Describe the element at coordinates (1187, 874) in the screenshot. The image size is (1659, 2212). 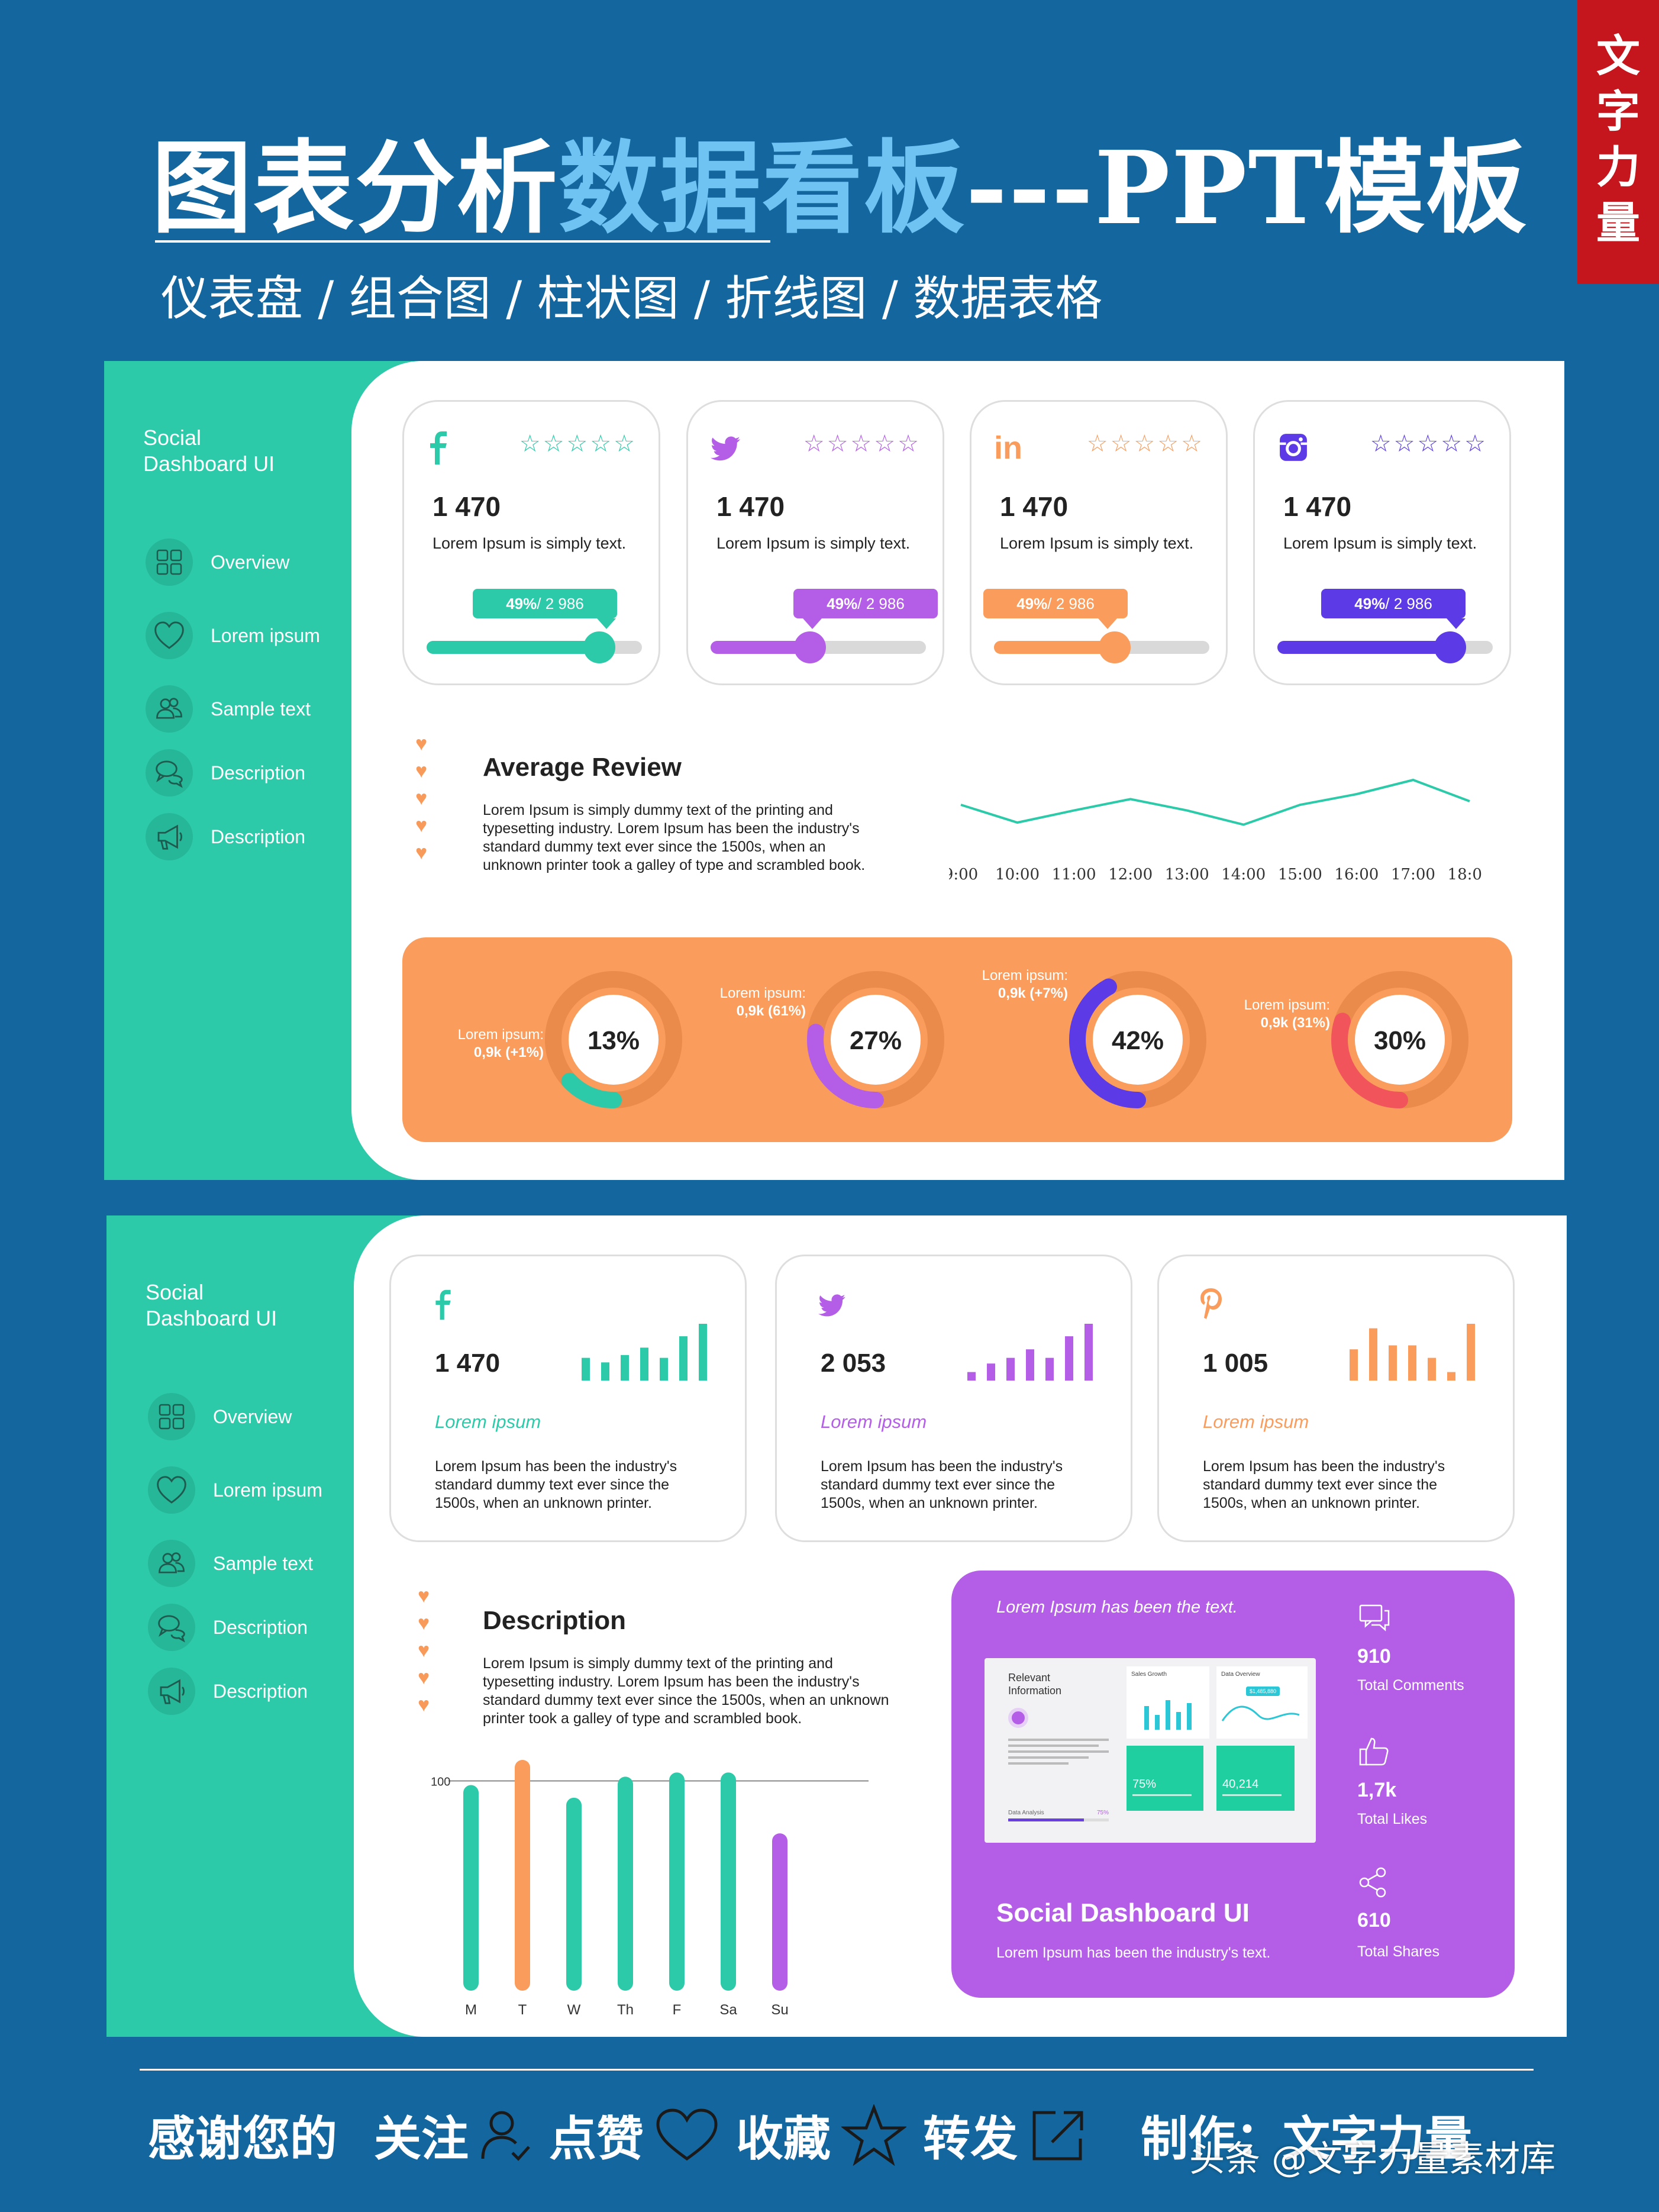
I see `x-tick-label: 13:00` at that location.